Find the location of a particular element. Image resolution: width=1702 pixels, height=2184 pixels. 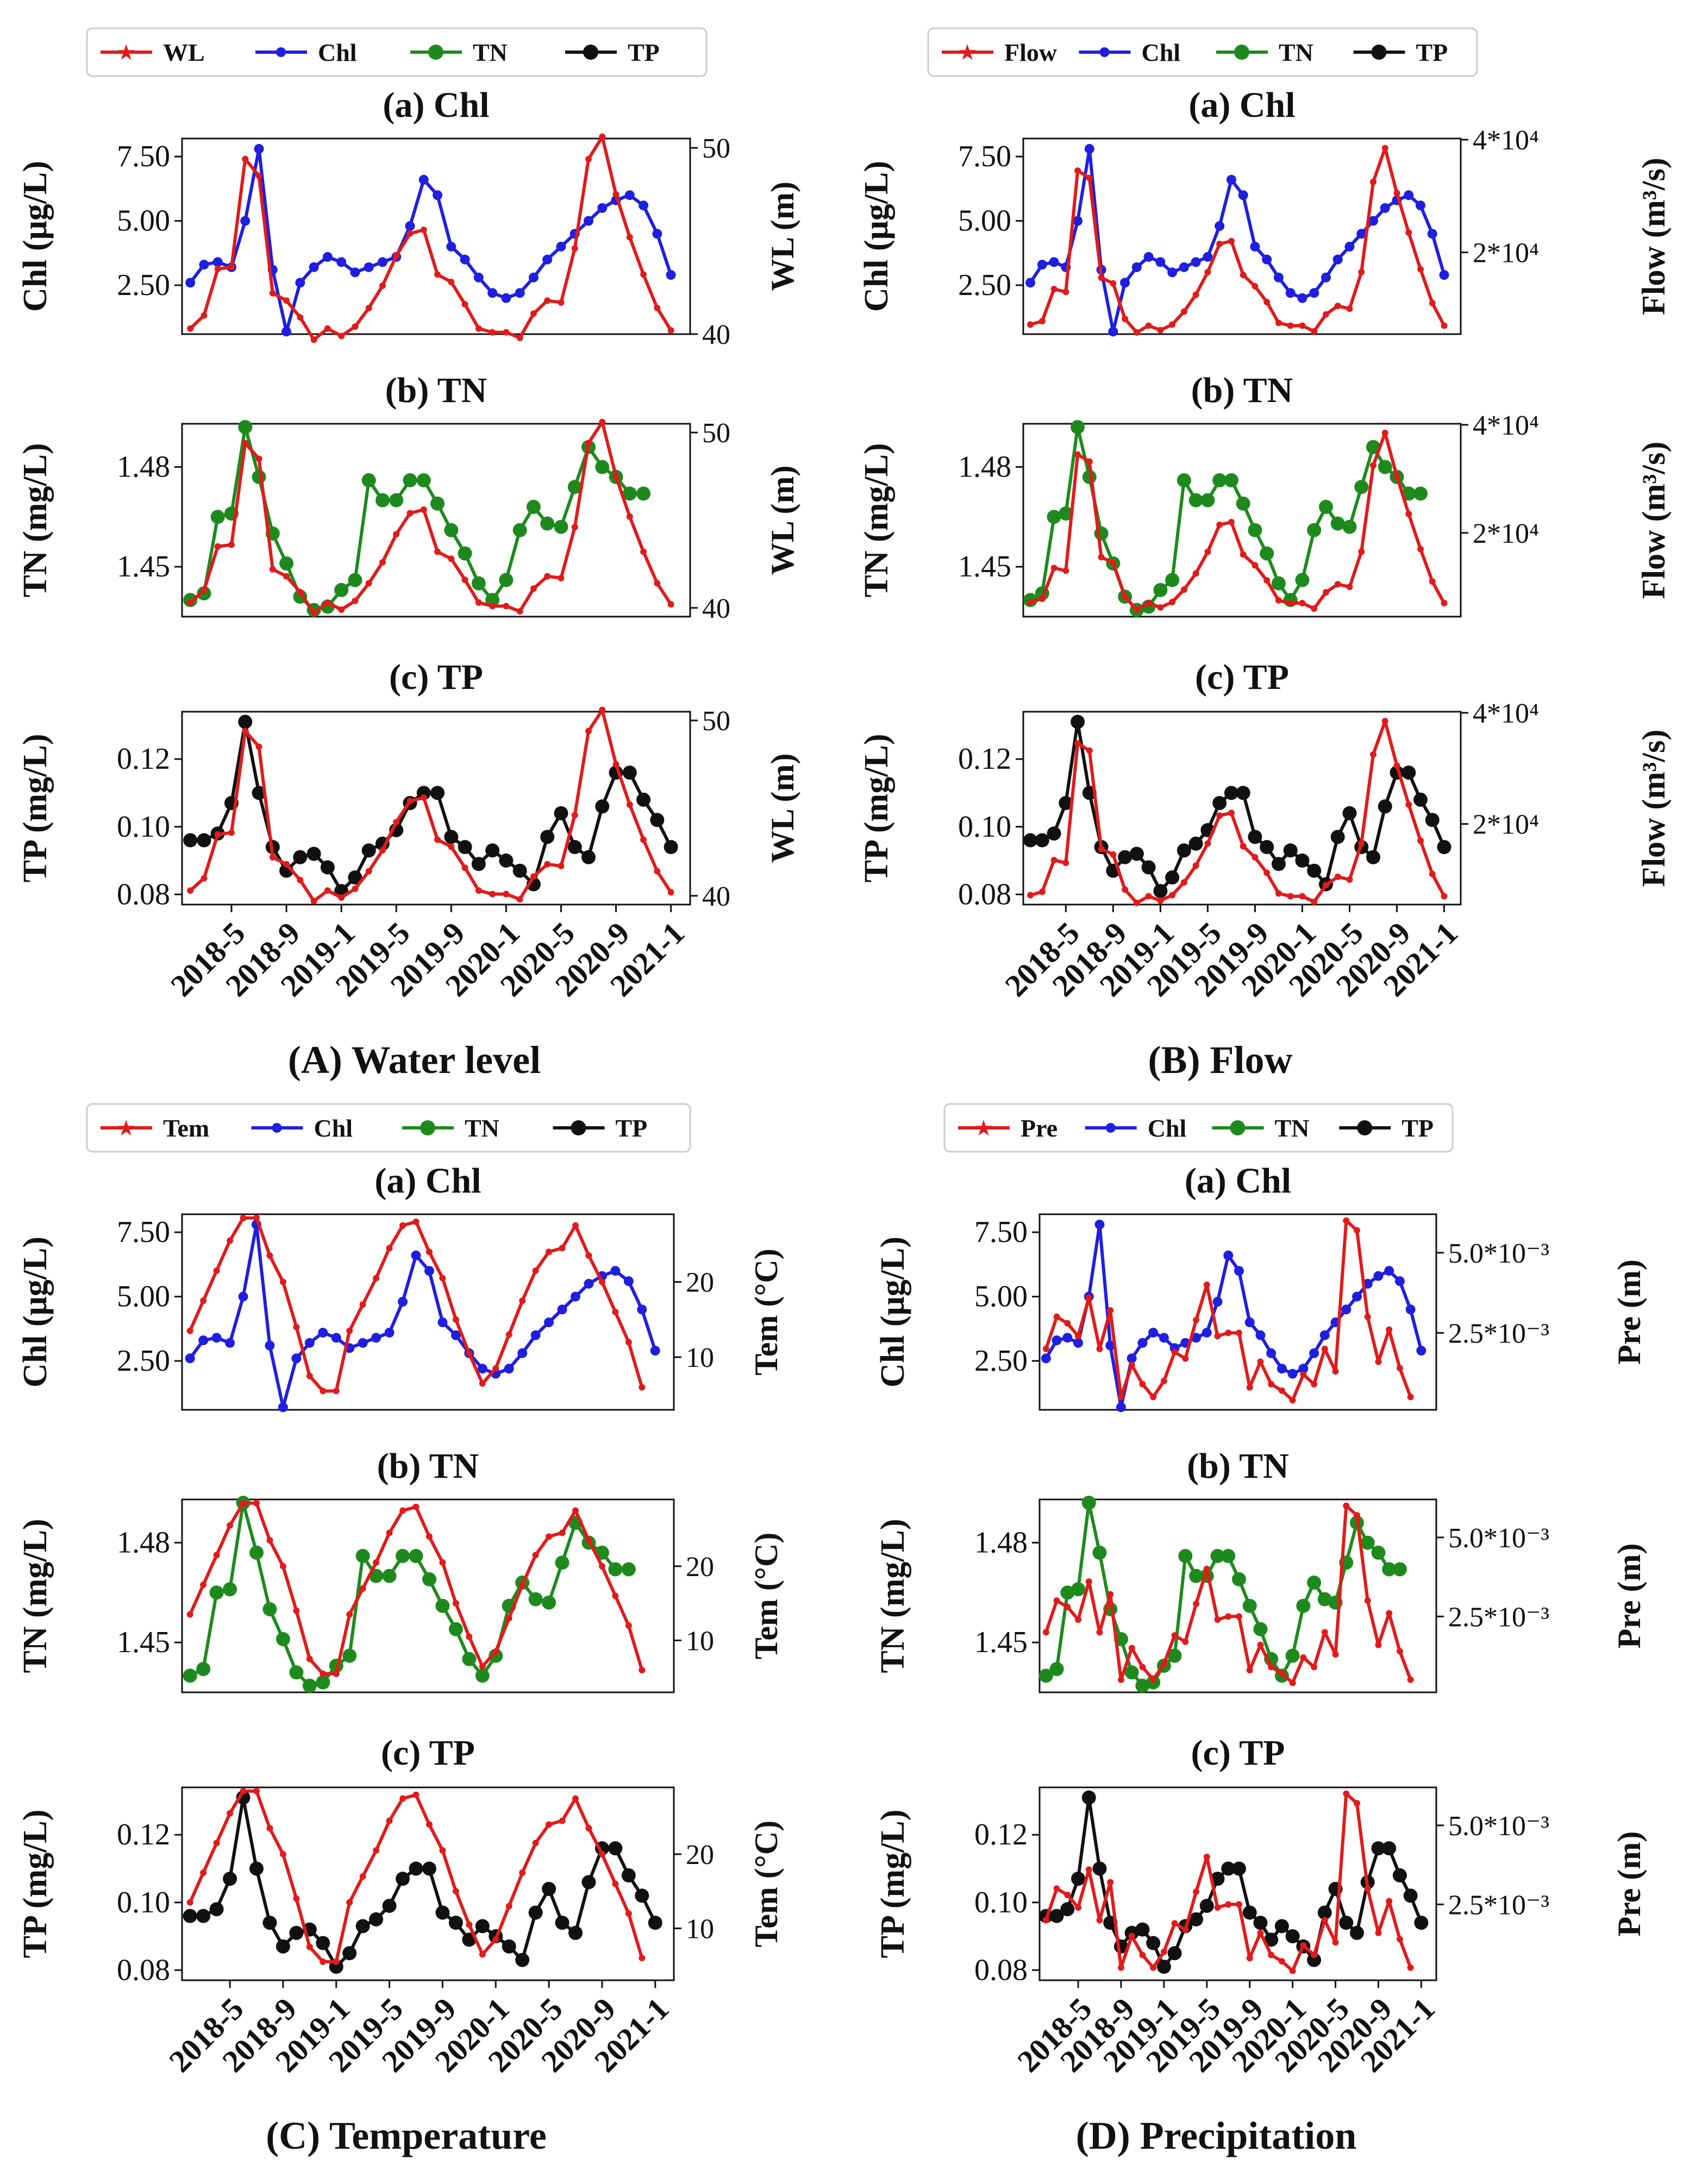

y-tick-label: 1.48 is located at coordinates (143, 1543).